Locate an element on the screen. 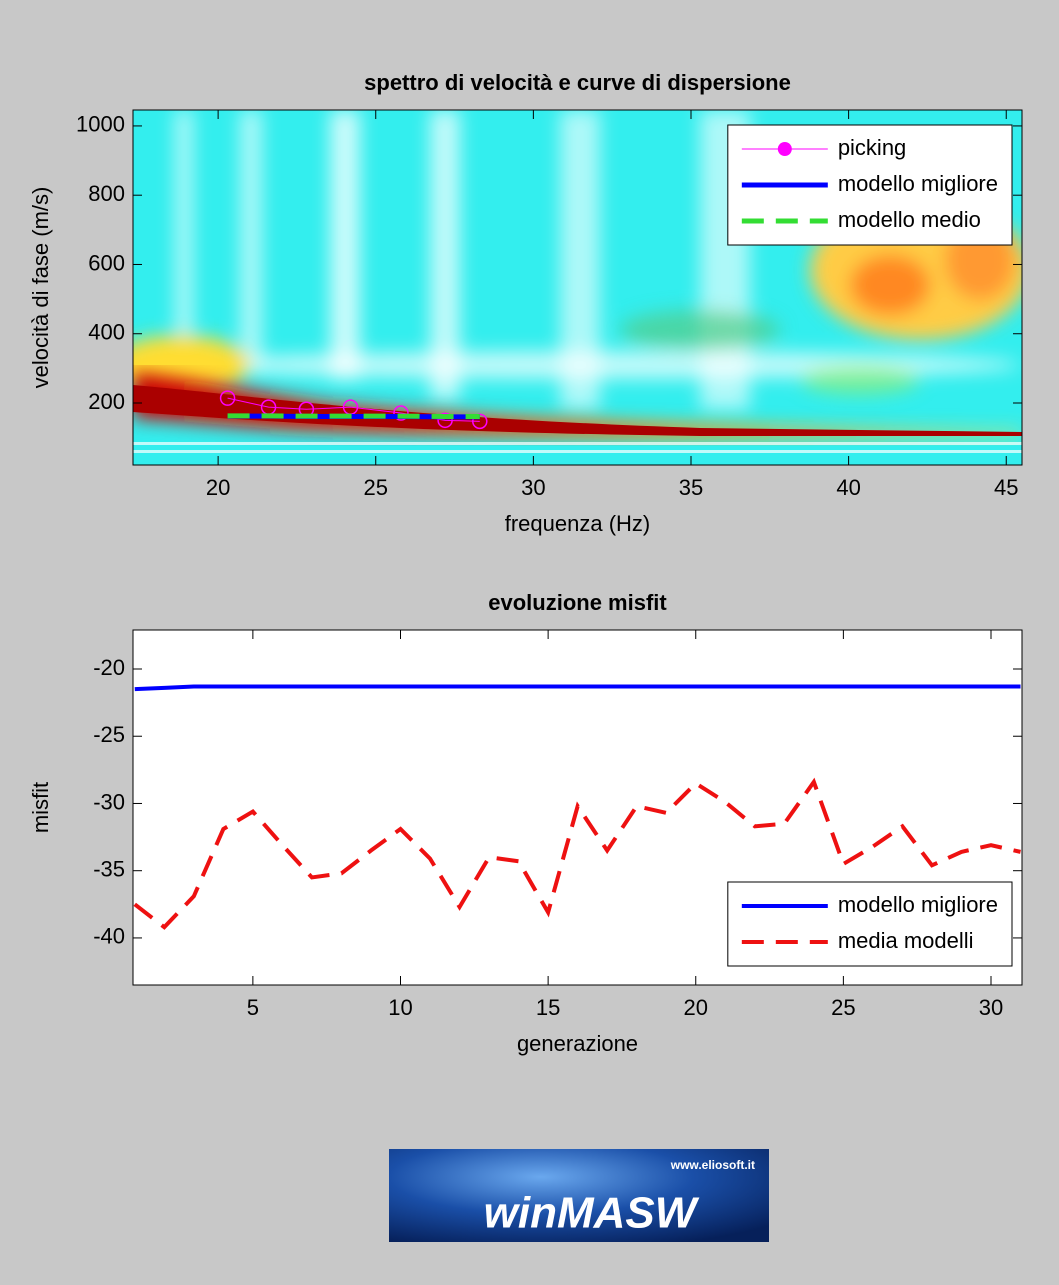  x-axis-label: frequenza (Hz) is located at coordinates (578, 523).